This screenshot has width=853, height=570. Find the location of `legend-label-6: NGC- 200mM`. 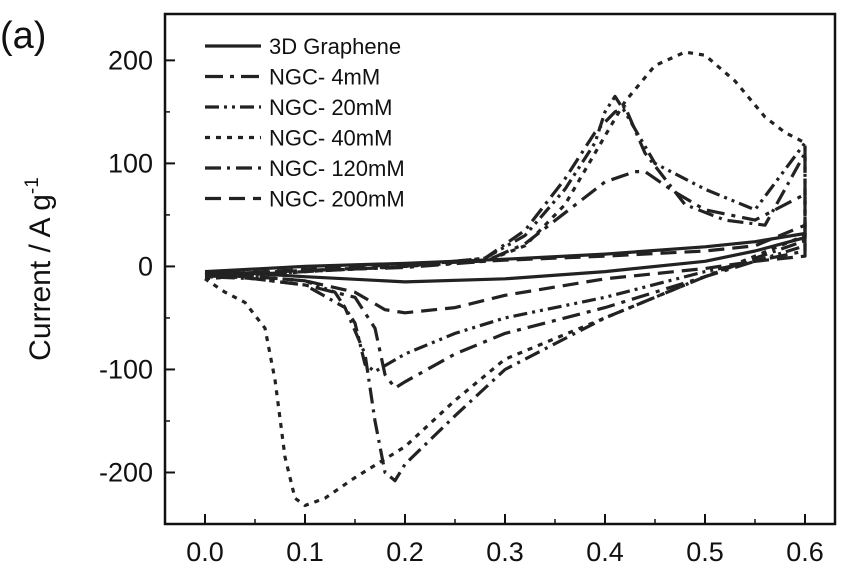

legend-label-6: NGC- 200mM is located at coordinates (337, 199).